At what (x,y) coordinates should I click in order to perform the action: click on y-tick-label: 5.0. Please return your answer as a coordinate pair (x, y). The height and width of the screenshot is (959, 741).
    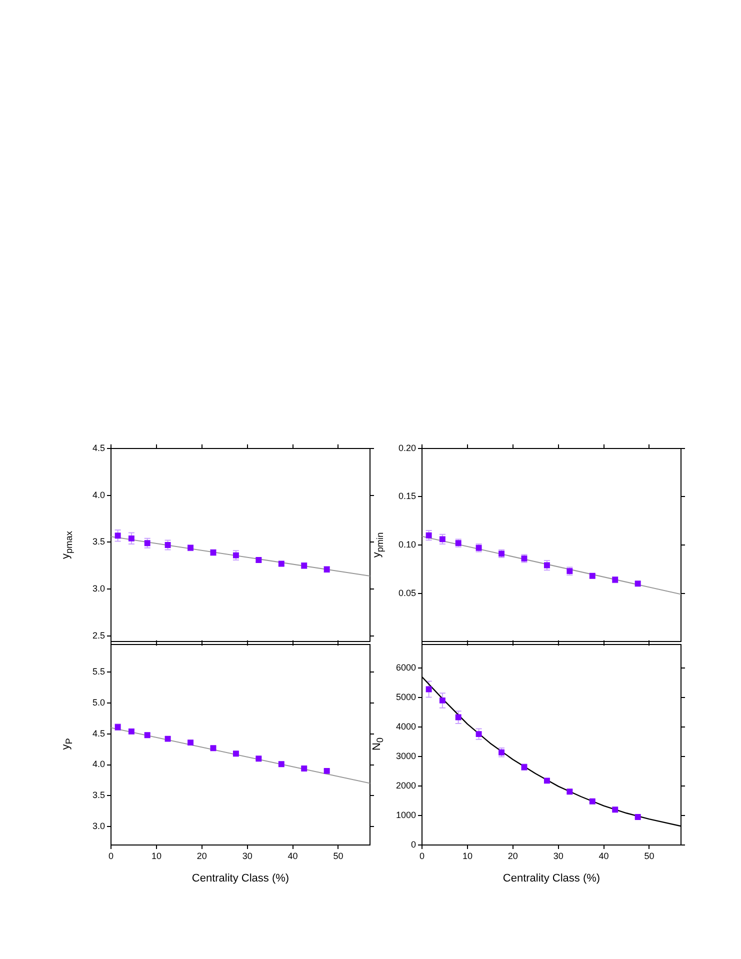
    Looking at the image, I should click on (98, 703).